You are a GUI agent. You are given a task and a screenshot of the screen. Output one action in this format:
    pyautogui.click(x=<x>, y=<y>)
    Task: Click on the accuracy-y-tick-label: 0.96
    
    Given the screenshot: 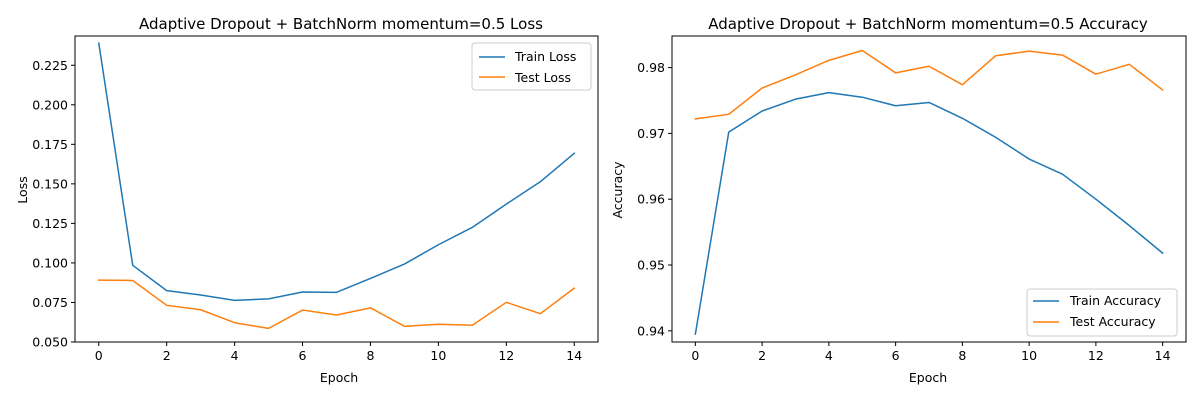 What is the action you would take?
    pyautogui.click(x=651, y=199)
    